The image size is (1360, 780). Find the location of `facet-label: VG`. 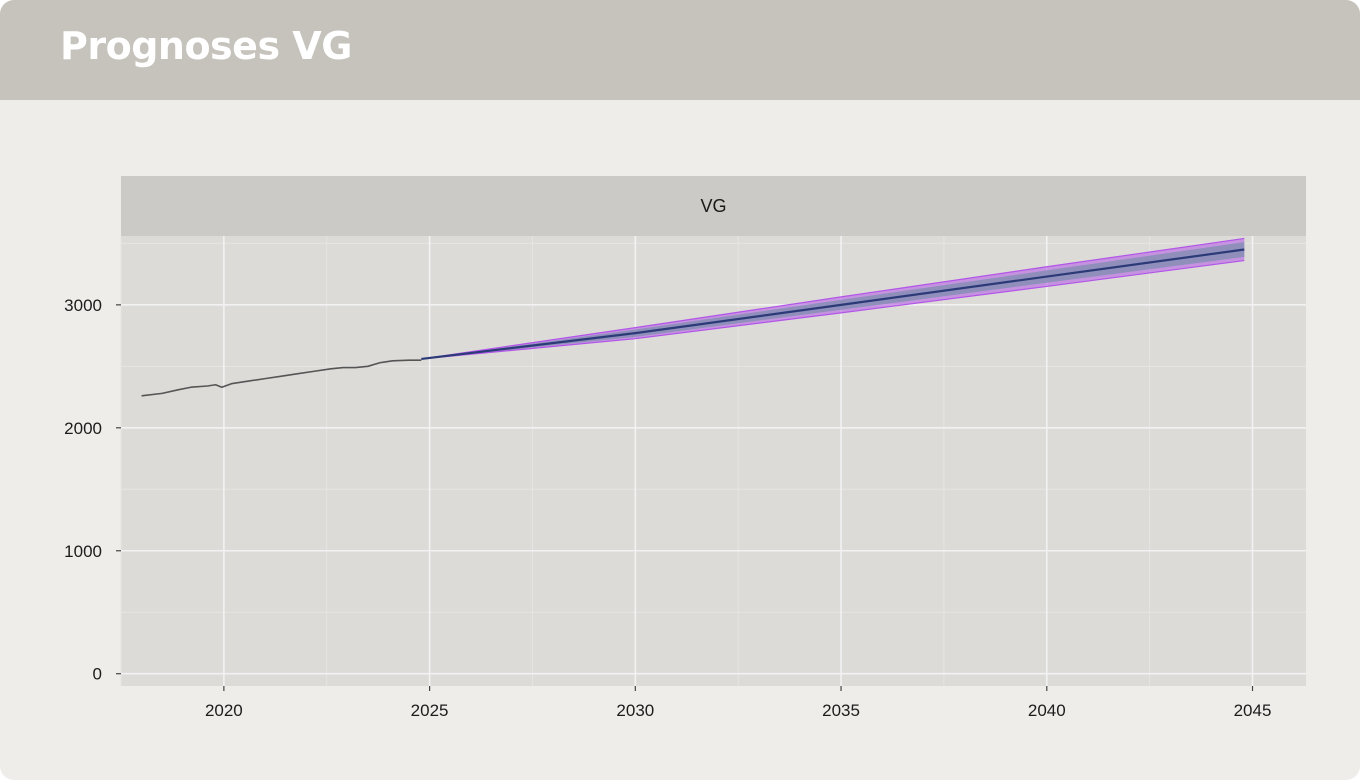

facet-label: VG is located at coordinates (713, 206).